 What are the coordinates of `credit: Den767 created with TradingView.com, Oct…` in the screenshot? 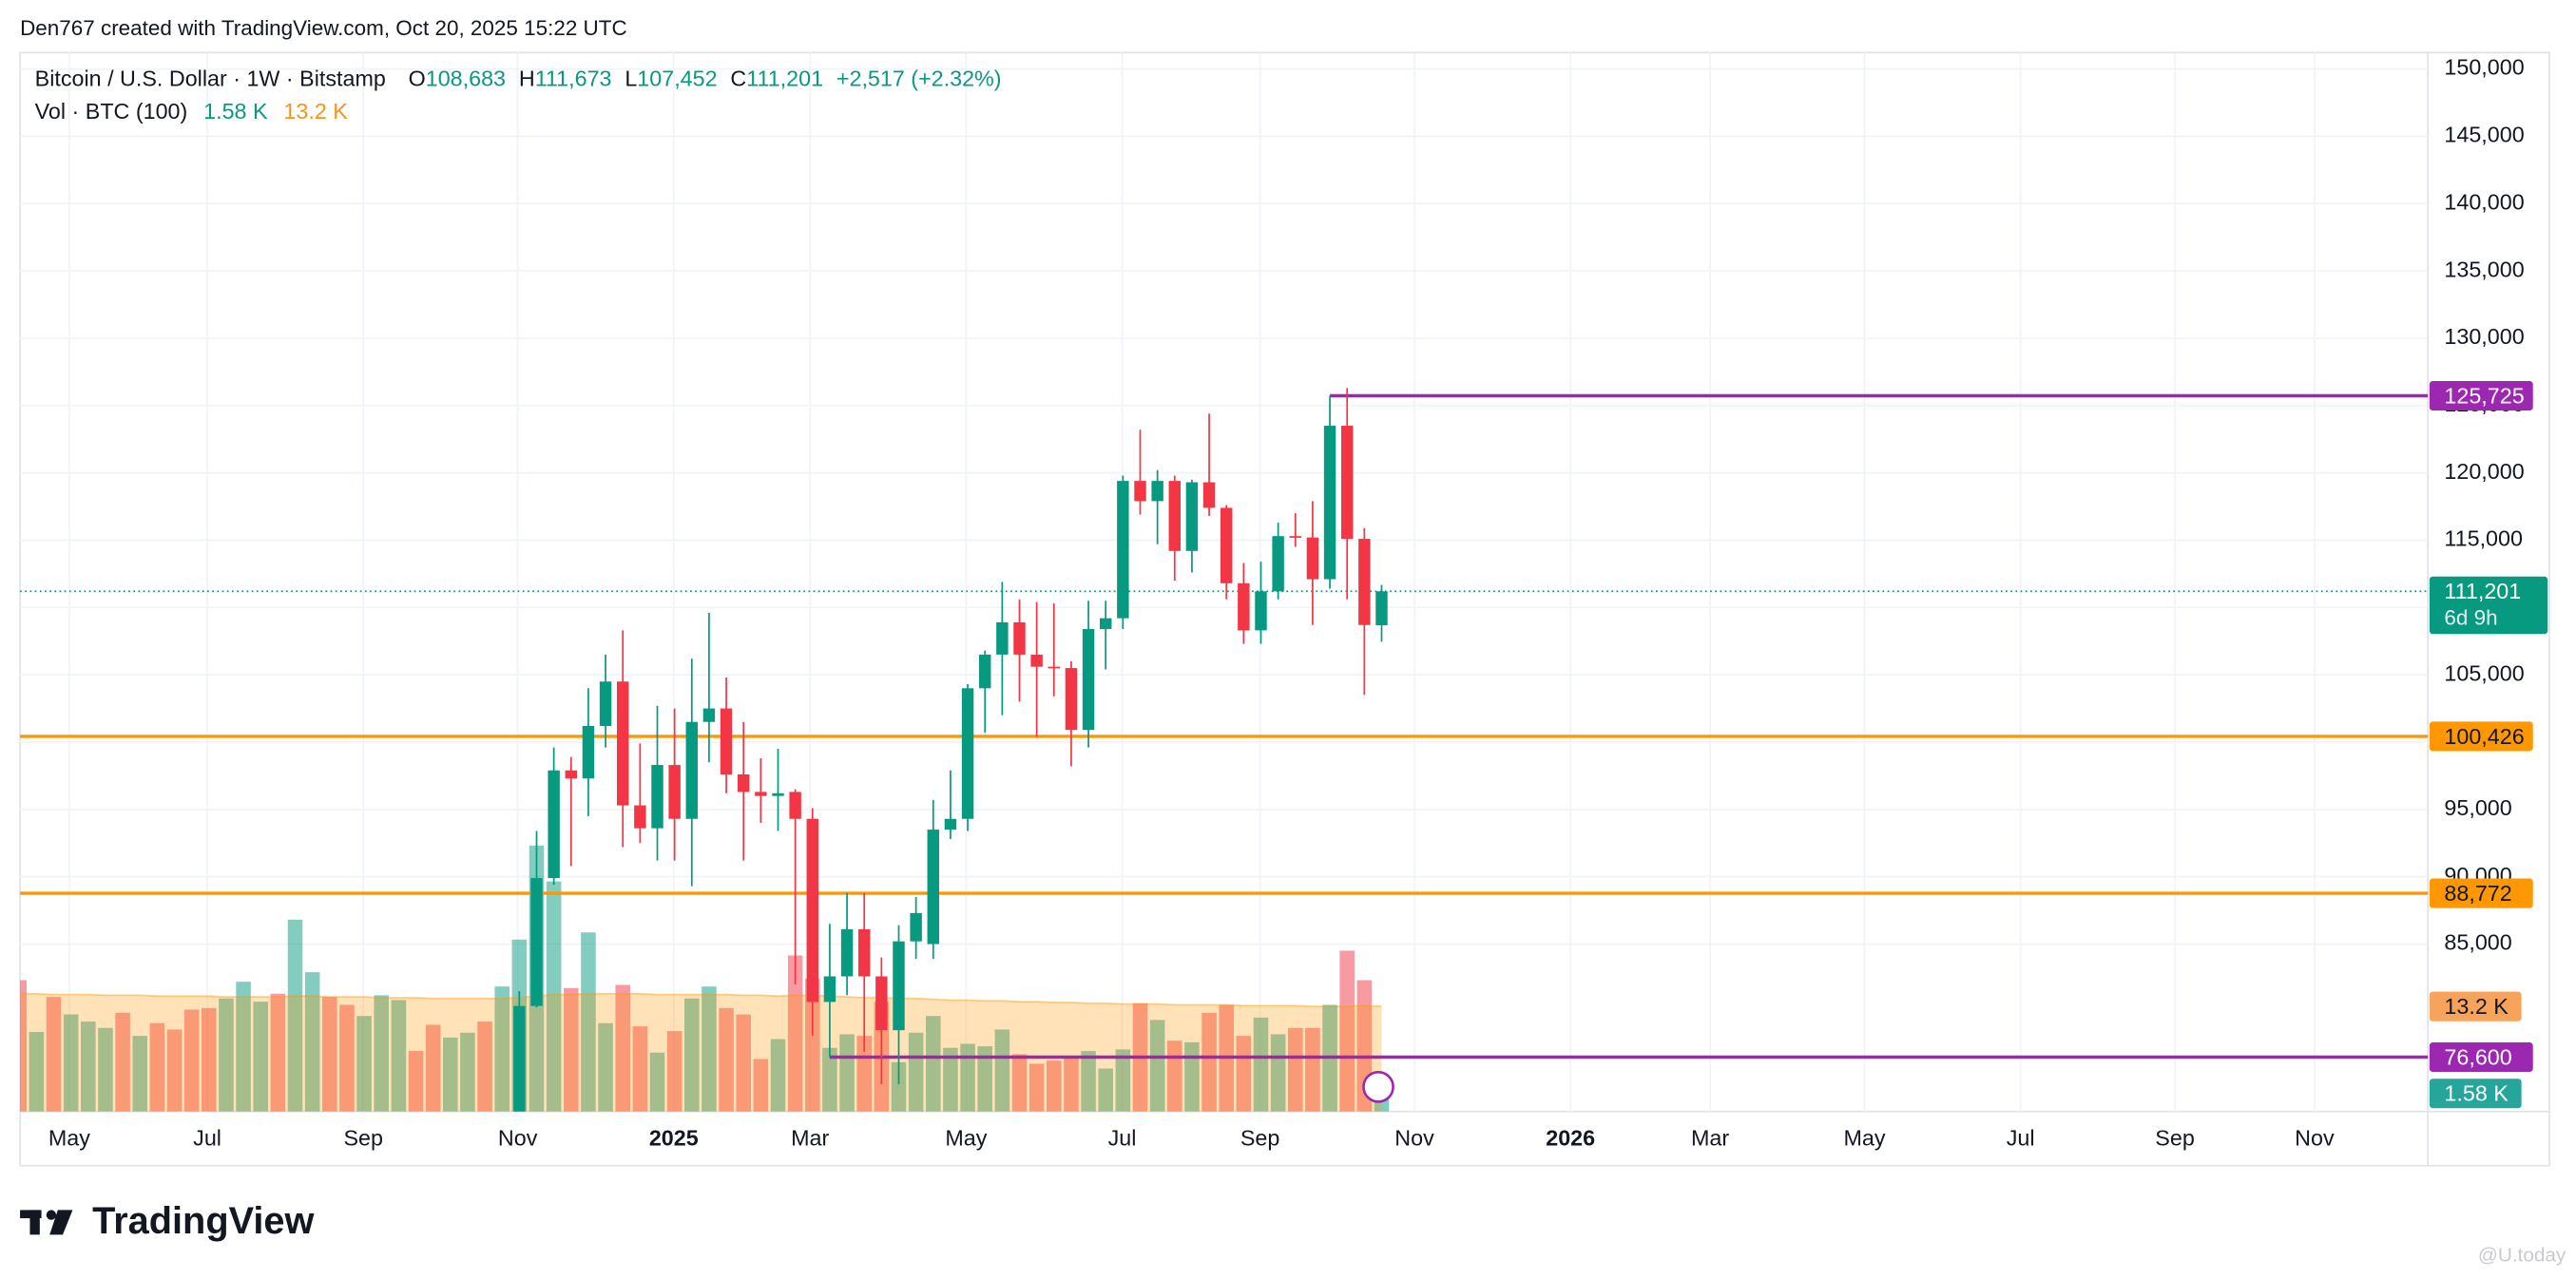 It's located at (323, 28).